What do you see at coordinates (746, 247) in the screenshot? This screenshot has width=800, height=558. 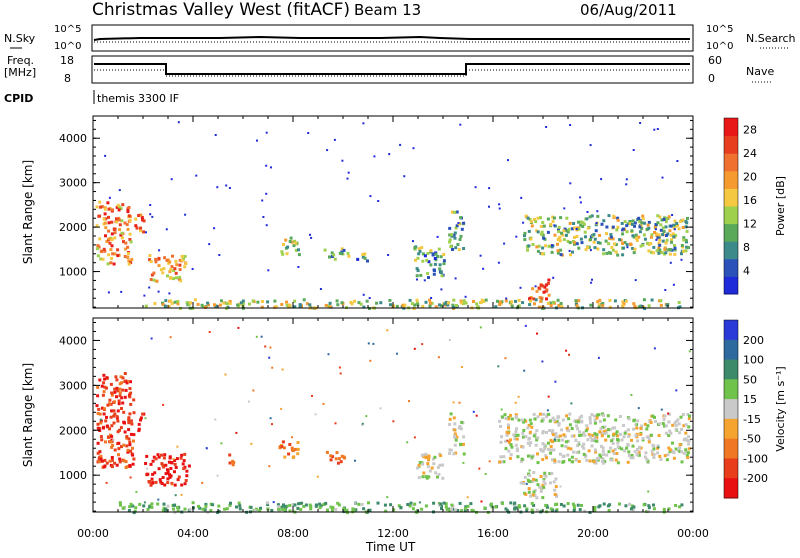 I see `colorbar-tick-label: 8` at bounding box center [746, 247].